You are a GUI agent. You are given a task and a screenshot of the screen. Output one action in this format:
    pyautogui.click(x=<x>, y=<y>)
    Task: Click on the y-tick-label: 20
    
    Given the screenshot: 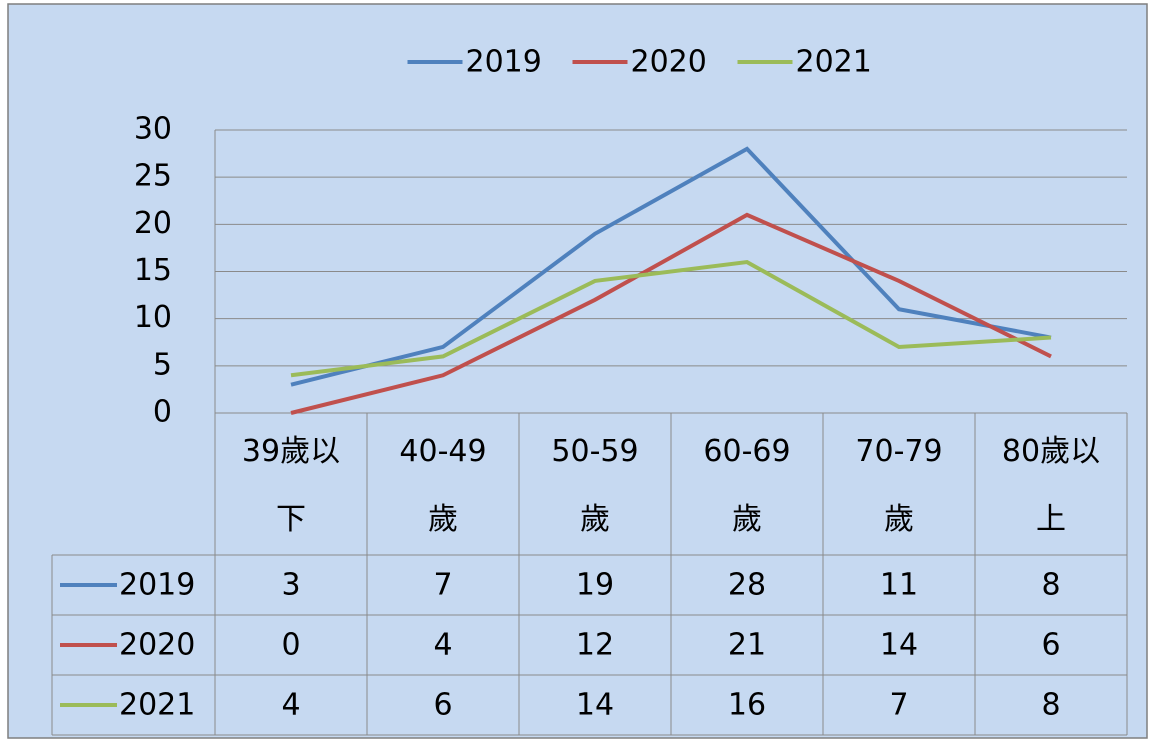 What is the action you would take?
    pyautogui.click(x=153, y=223)
    